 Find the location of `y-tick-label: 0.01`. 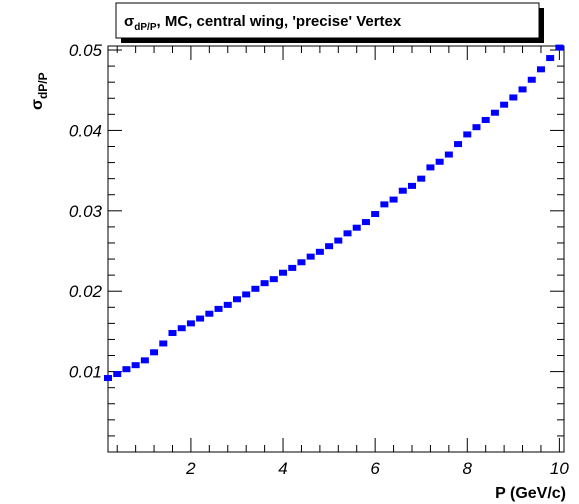

y-tick-label: 0.01 is located at coordinates (85, 372).